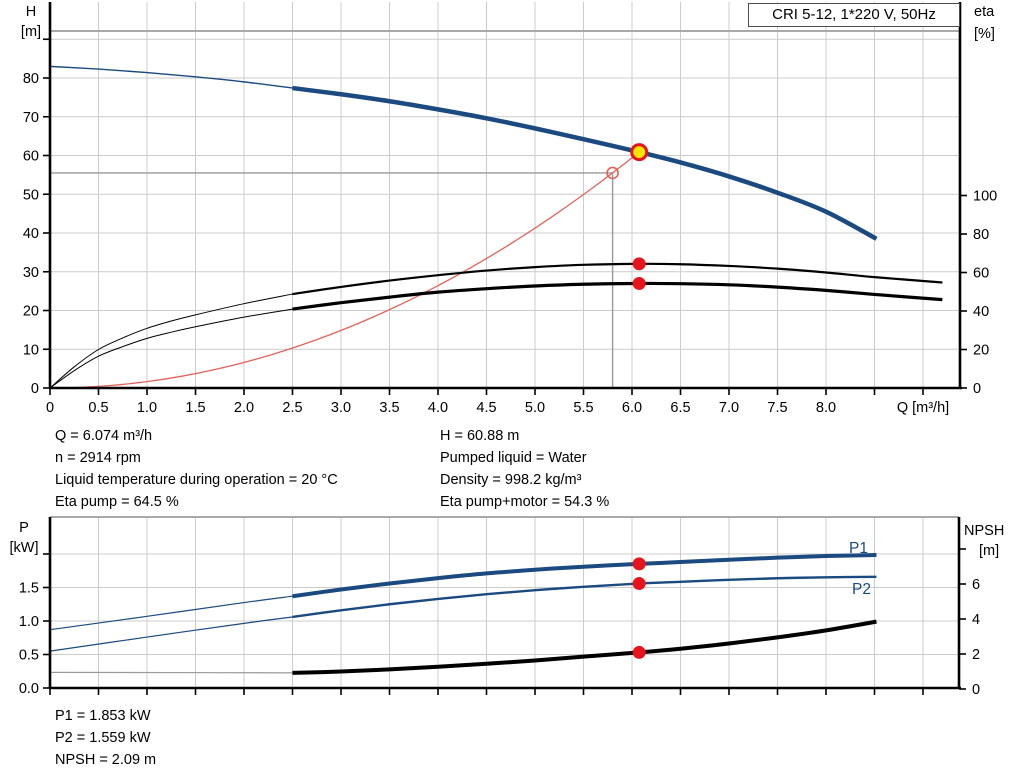 Image resolution: width=1024 pixels, height=781 pixels. What do you see at coordinates (244, 408) in the screenshot?
I see `svg-text: 2.0` at bounding box center [244, 408].